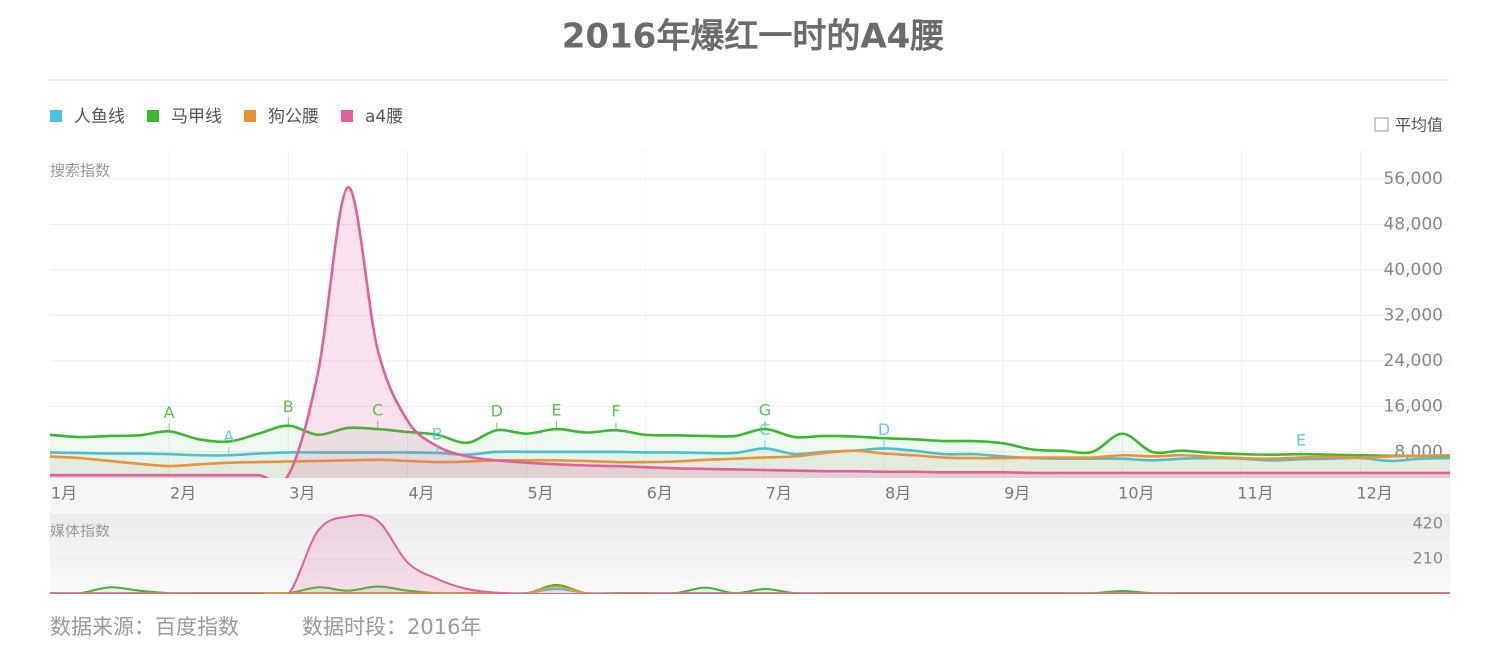 This screenshot has height=667, width=1506. Describe the element at coordinates (1413, 179) in the screenshot. I see `y-tick-label: 56,000` at that location.